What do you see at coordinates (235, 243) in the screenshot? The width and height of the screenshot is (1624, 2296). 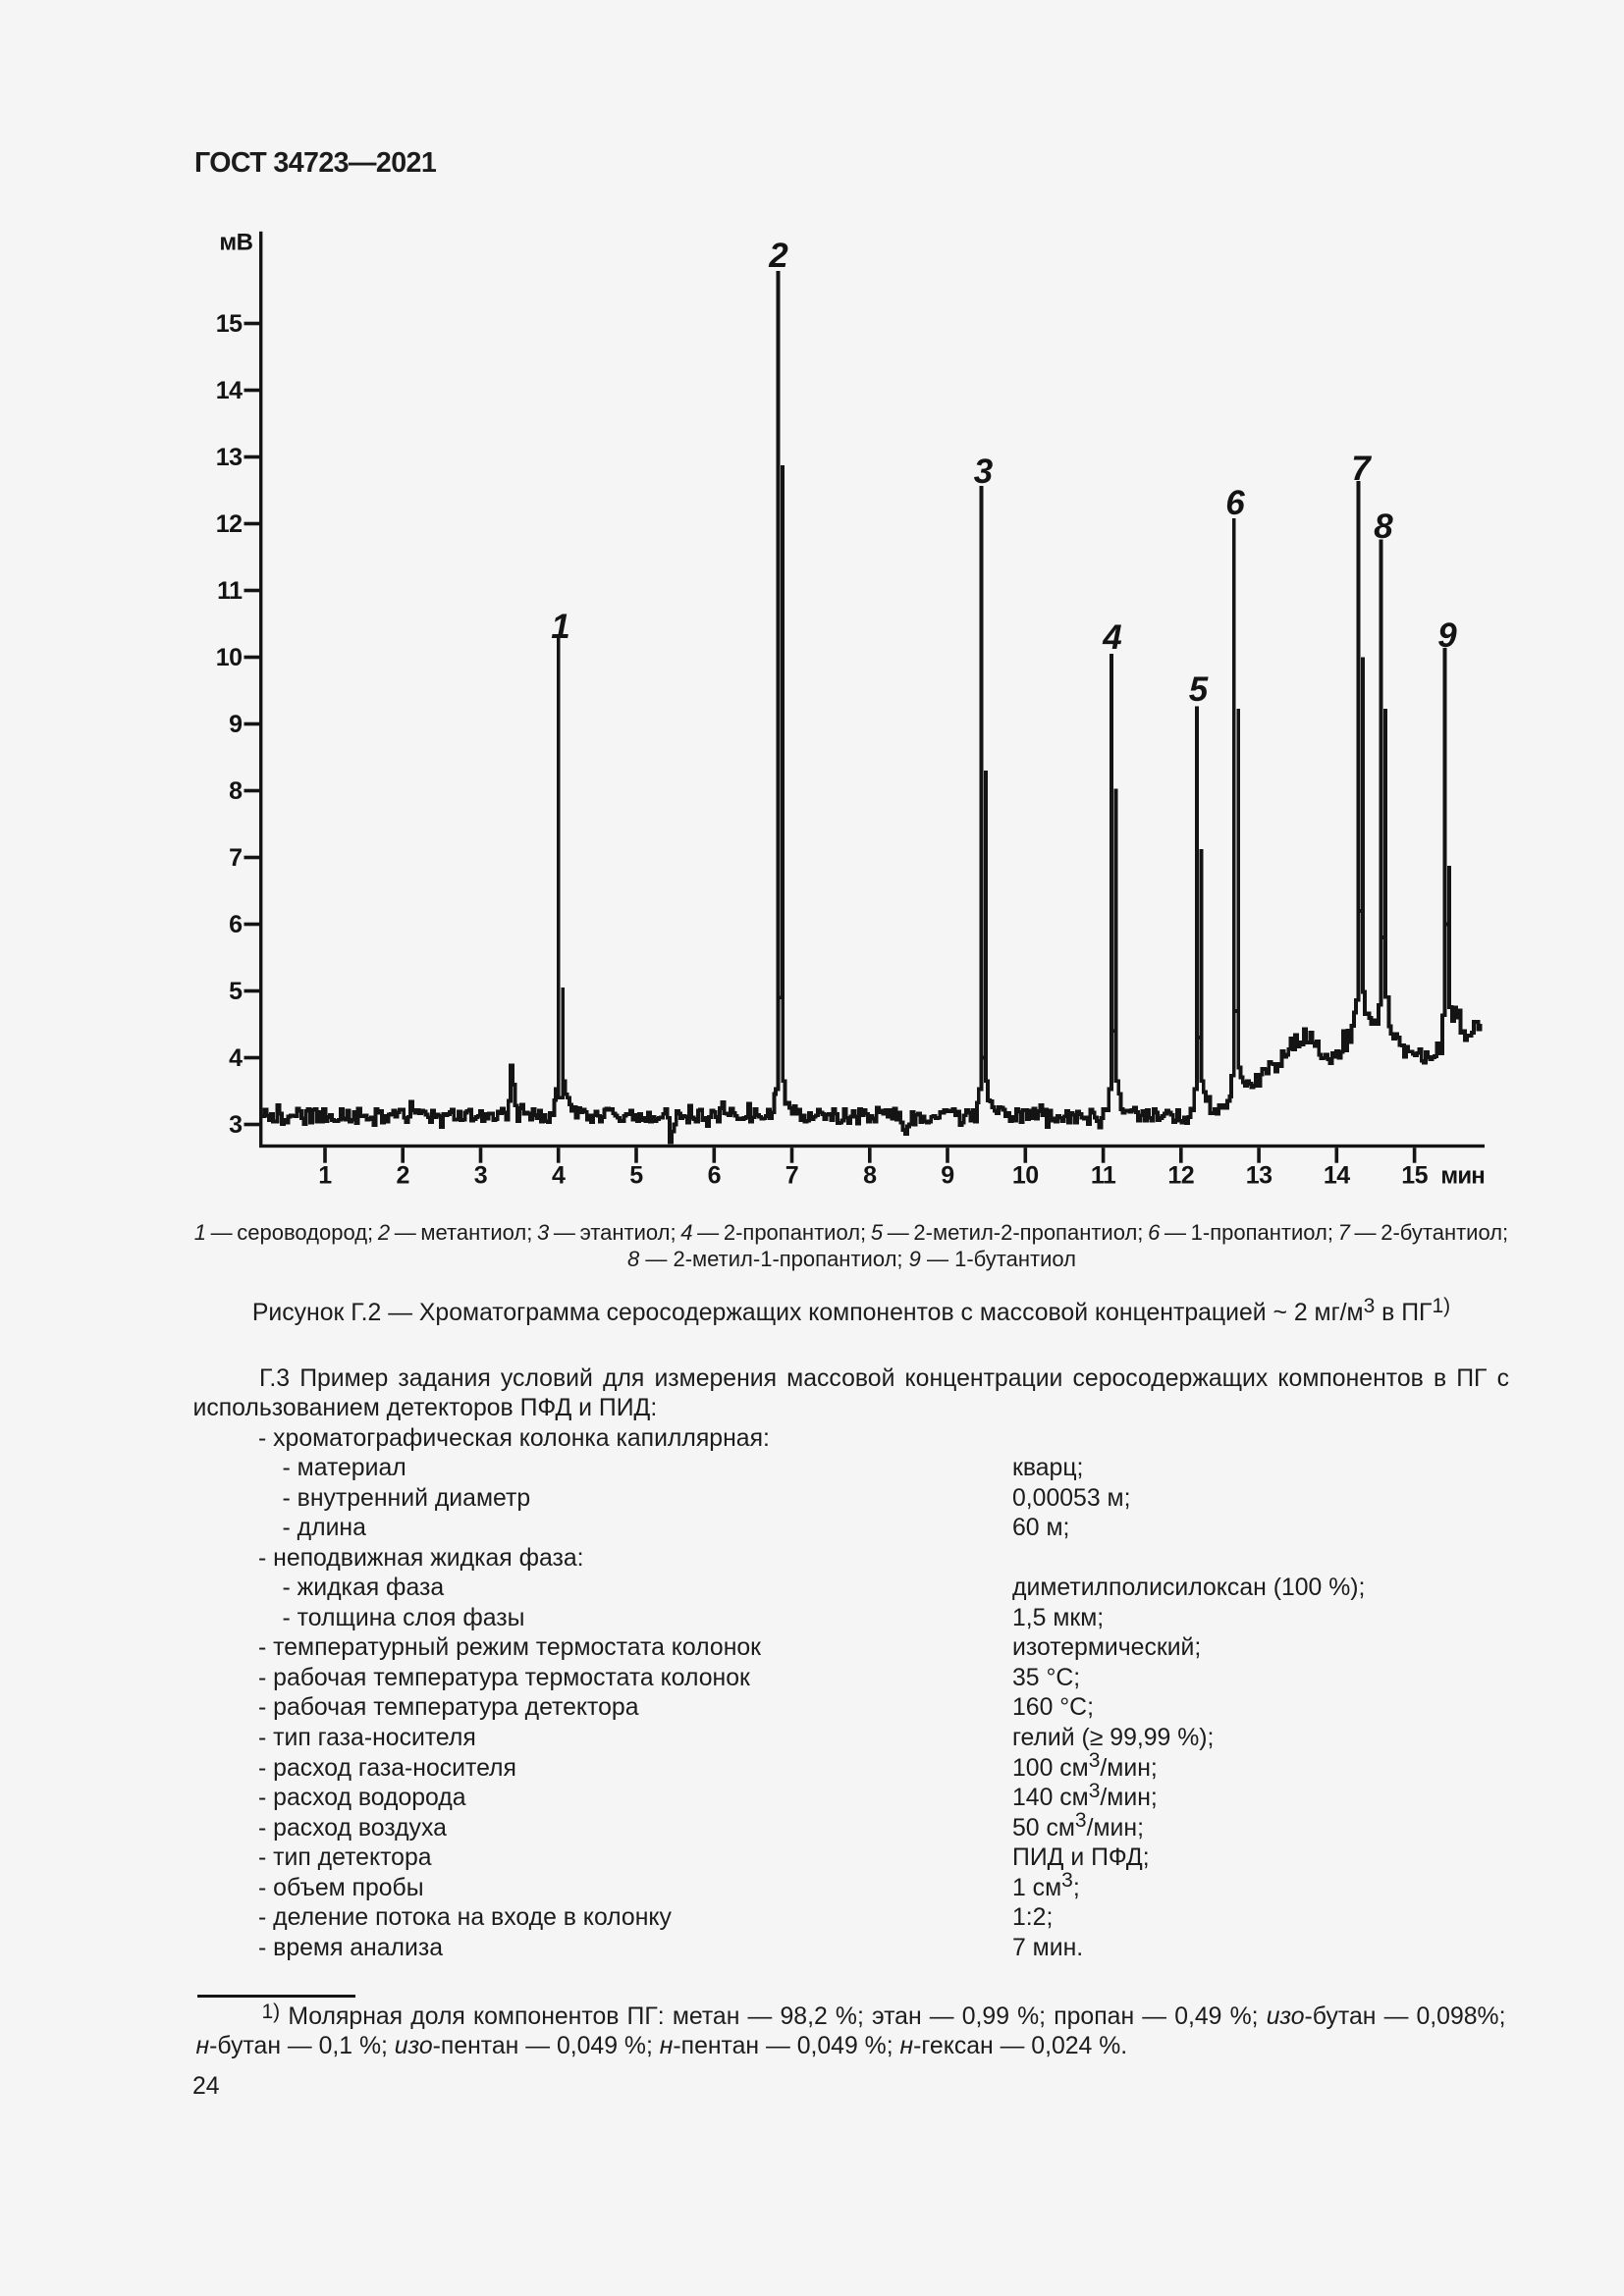 I see `svg-text: мВ` at bounding box center [235, 243].